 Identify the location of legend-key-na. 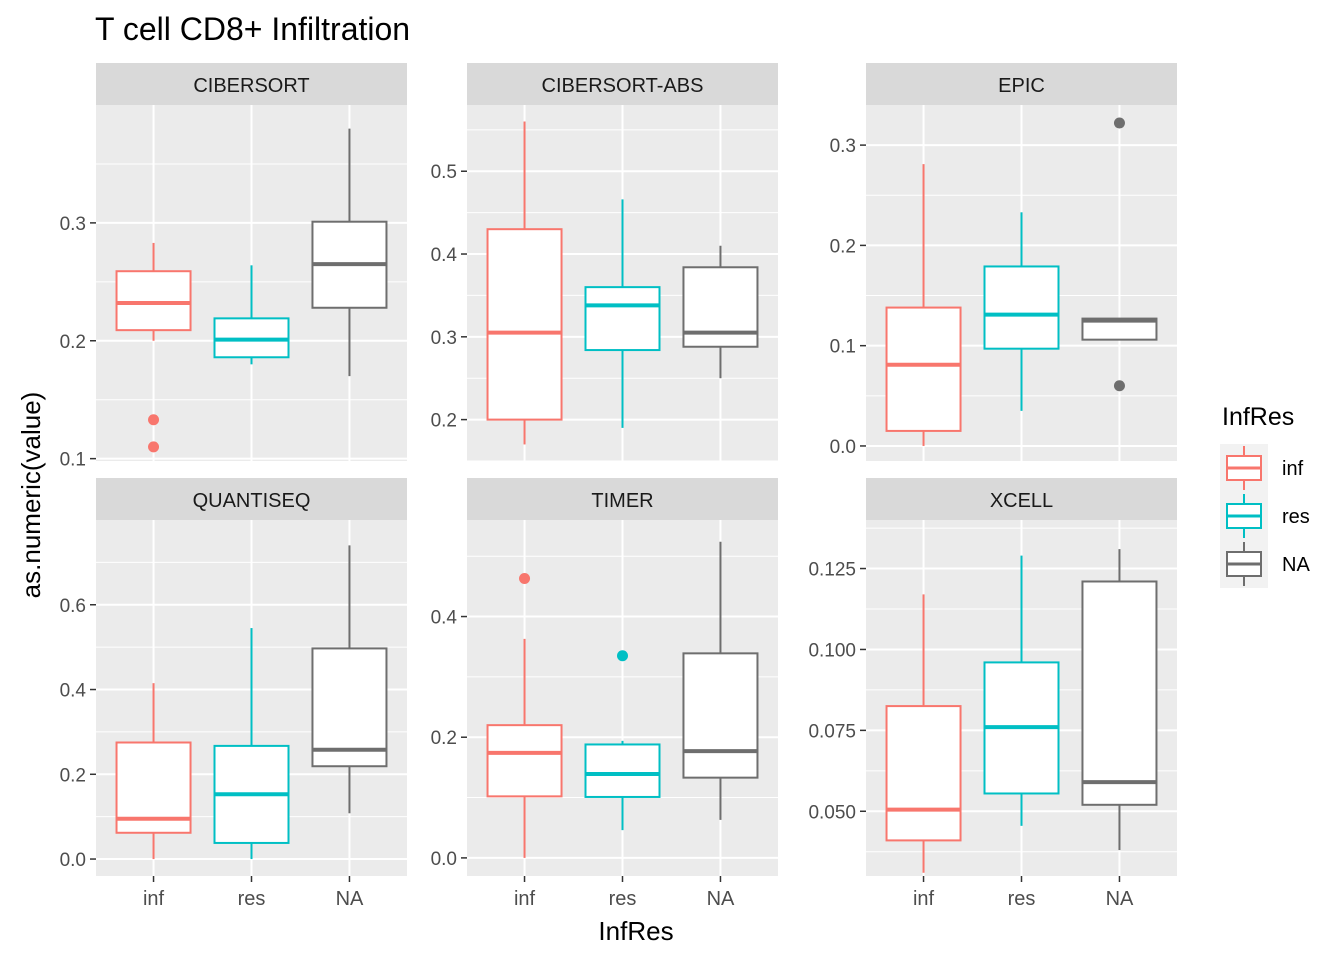
(1244, 564).